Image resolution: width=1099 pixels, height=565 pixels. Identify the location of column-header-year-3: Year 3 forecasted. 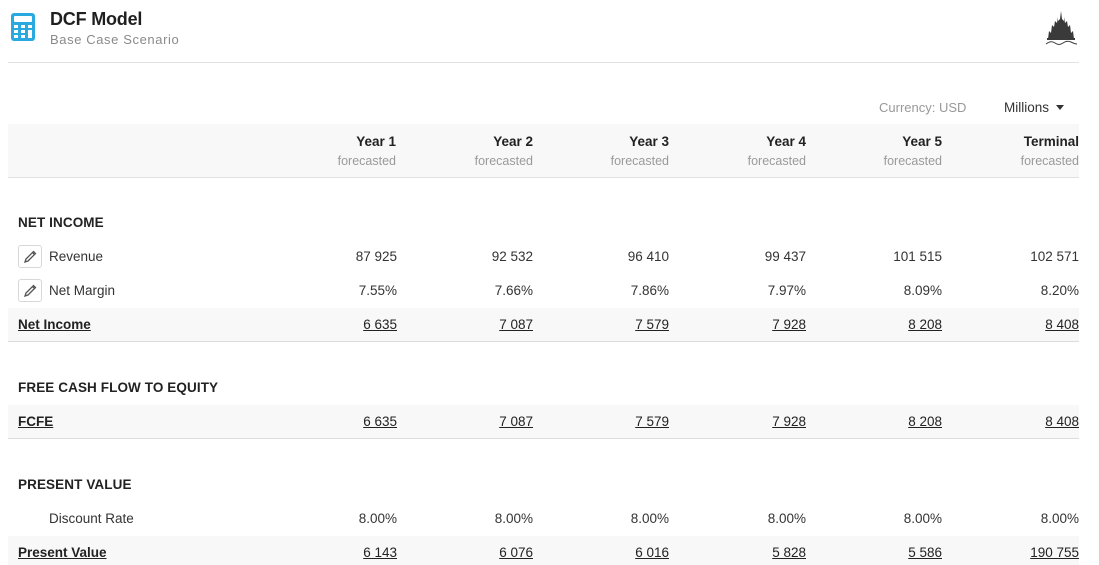
(639, 151).